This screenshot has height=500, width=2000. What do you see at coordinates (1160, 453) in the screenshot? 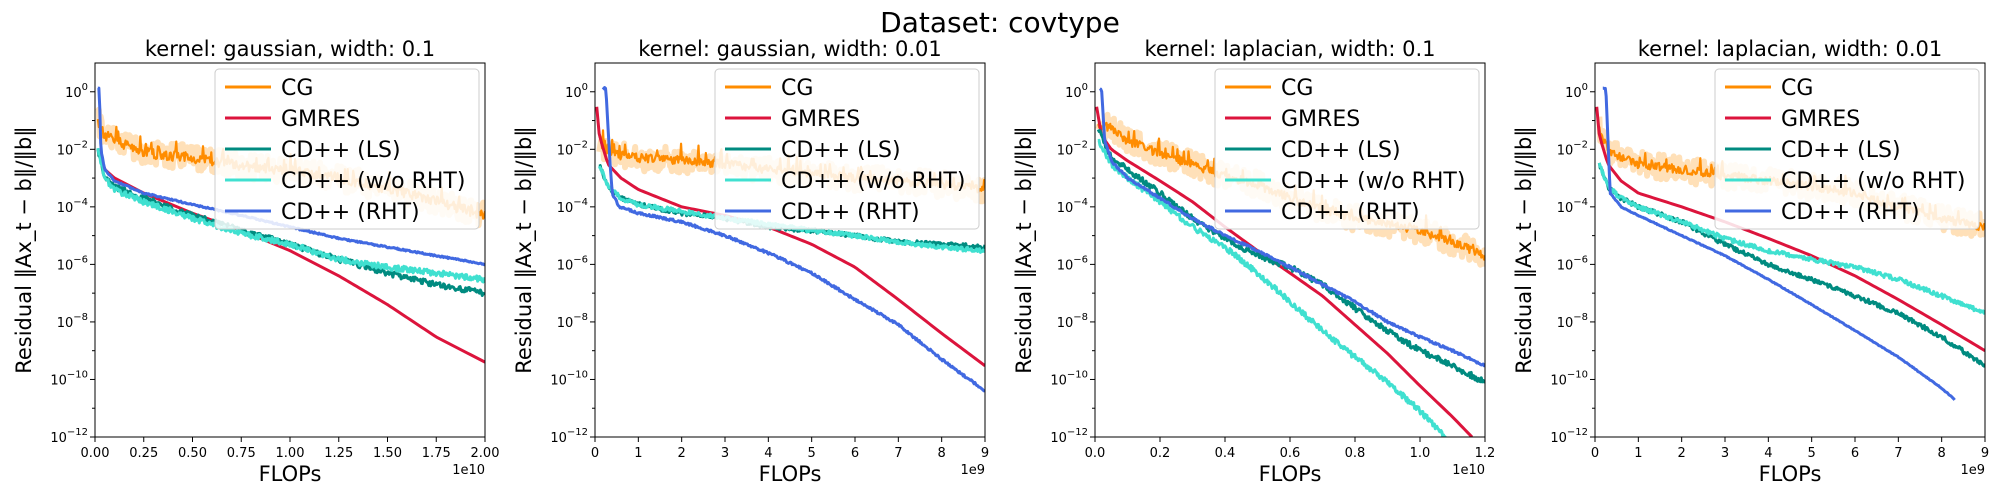
I see `x-tick-label: 0.2` at bounding box center [1160, 453].